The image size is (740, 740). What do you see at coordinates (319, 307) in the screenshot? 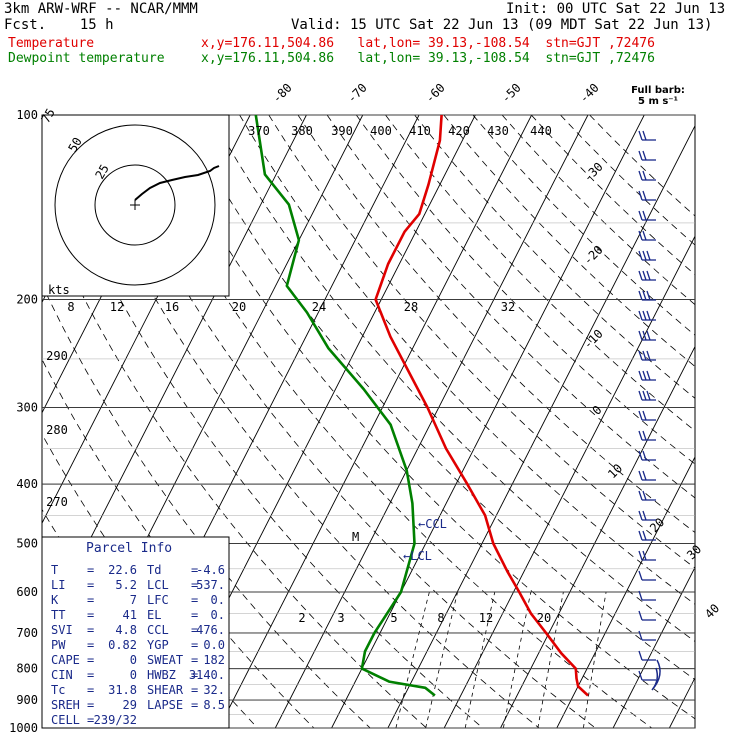
I see `speed-scale-label: 24` at bounding box center [319, 307].